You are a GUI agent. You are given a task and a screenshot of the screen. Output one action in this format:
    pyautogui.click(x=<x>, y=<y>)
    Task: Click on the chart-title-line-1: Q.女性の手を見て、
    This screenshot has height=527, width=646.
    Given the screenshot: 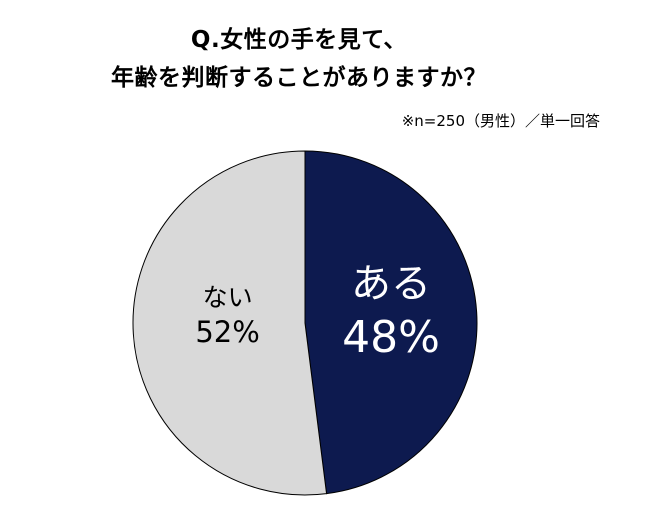 What is the action you would take?
    pyautogui.click(x=299, y=40)
    